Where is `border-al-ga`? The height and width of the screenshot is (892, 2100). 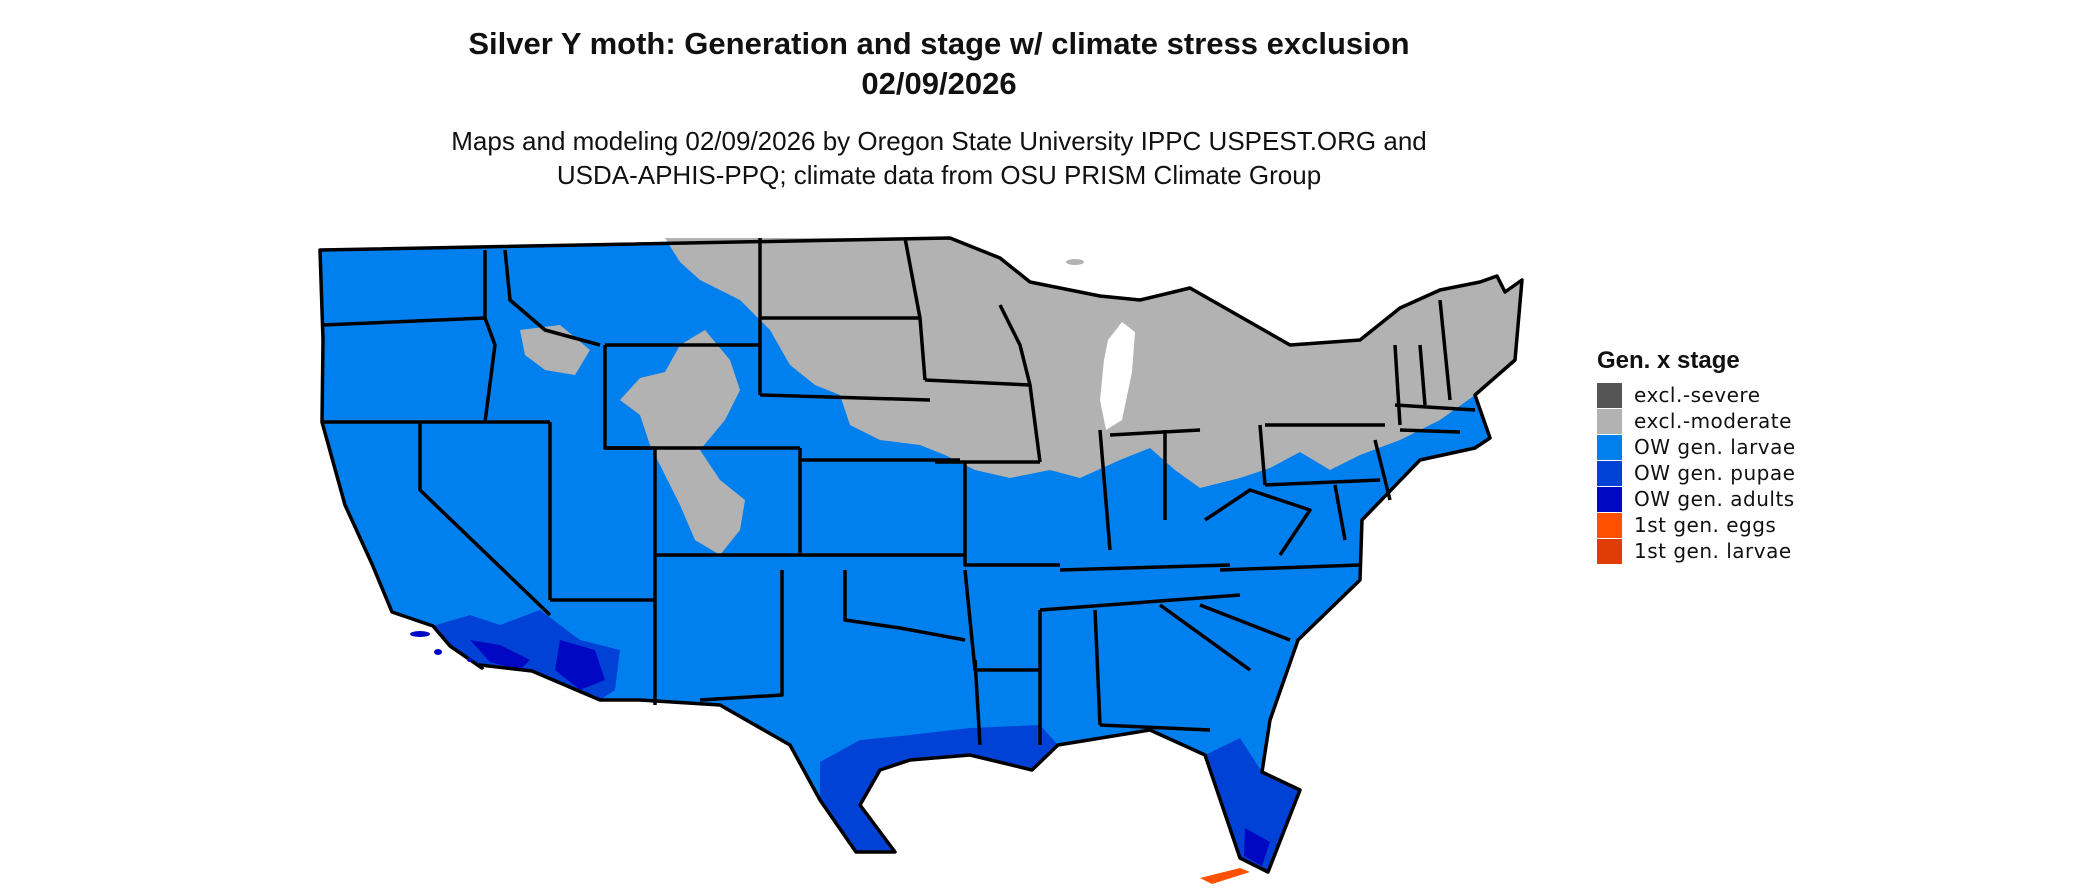 border-al-ga is located at coordinates (1097, 667).